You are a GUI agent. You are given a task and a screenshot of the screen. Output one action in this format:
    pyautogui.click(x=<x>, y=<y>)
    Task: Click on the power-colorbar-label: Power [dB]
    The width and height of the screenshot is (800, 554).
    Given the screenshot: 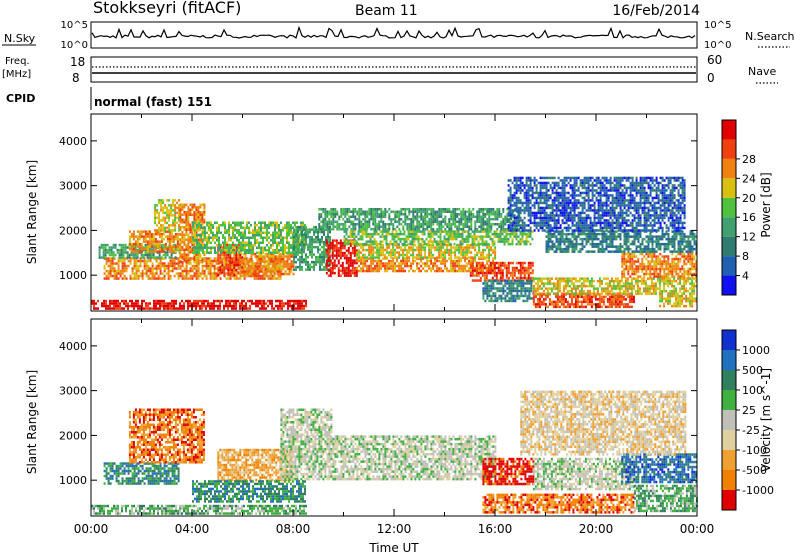 What is the action you would take?
    pyautogui.click(x=766, y=204)
    